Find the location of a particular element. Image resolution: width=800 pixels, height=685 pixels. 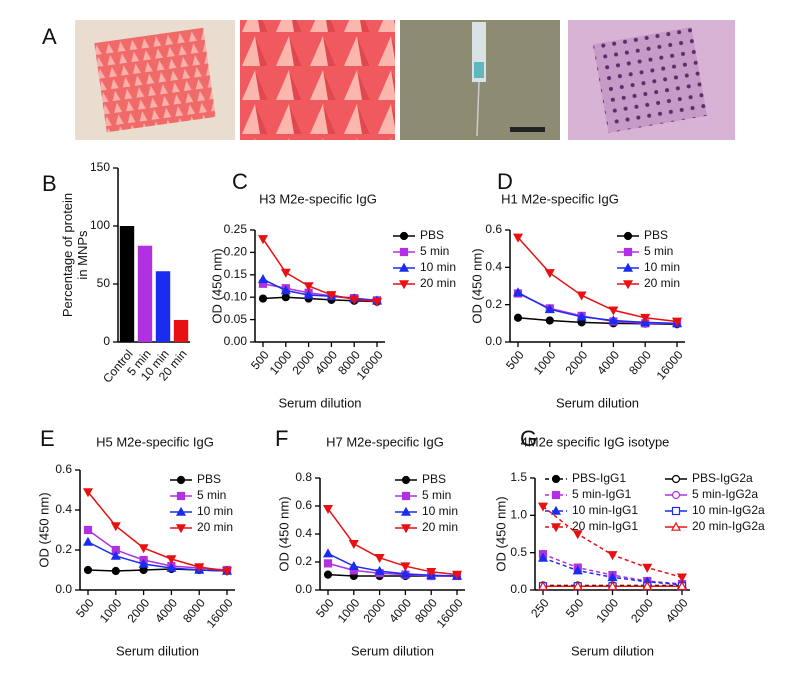

photo-closeup is located at coordinates (317, 80).